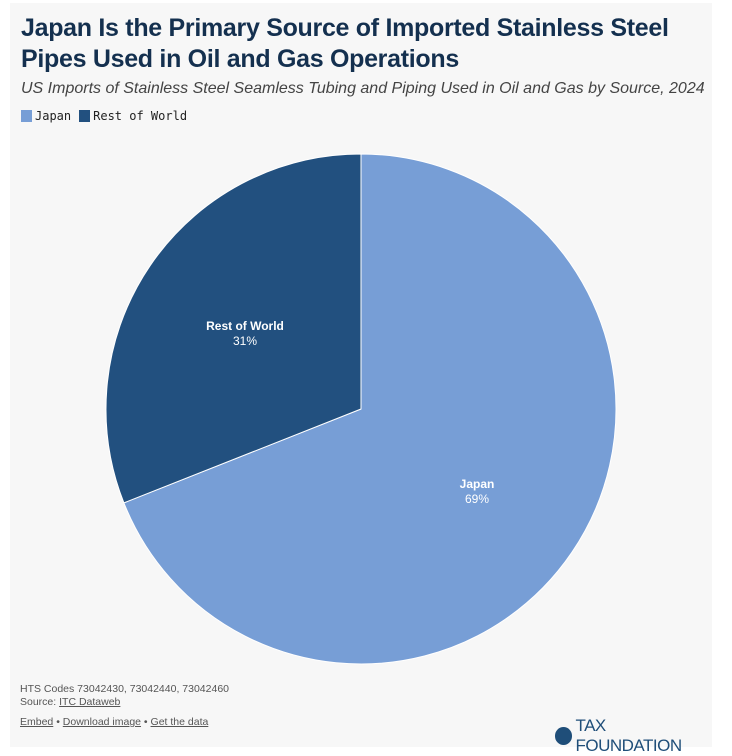 The image size is (732, 756). I want to click on hts-codes: HTS Codes 73042430, 73042440, 73042460, so click(125, 689).